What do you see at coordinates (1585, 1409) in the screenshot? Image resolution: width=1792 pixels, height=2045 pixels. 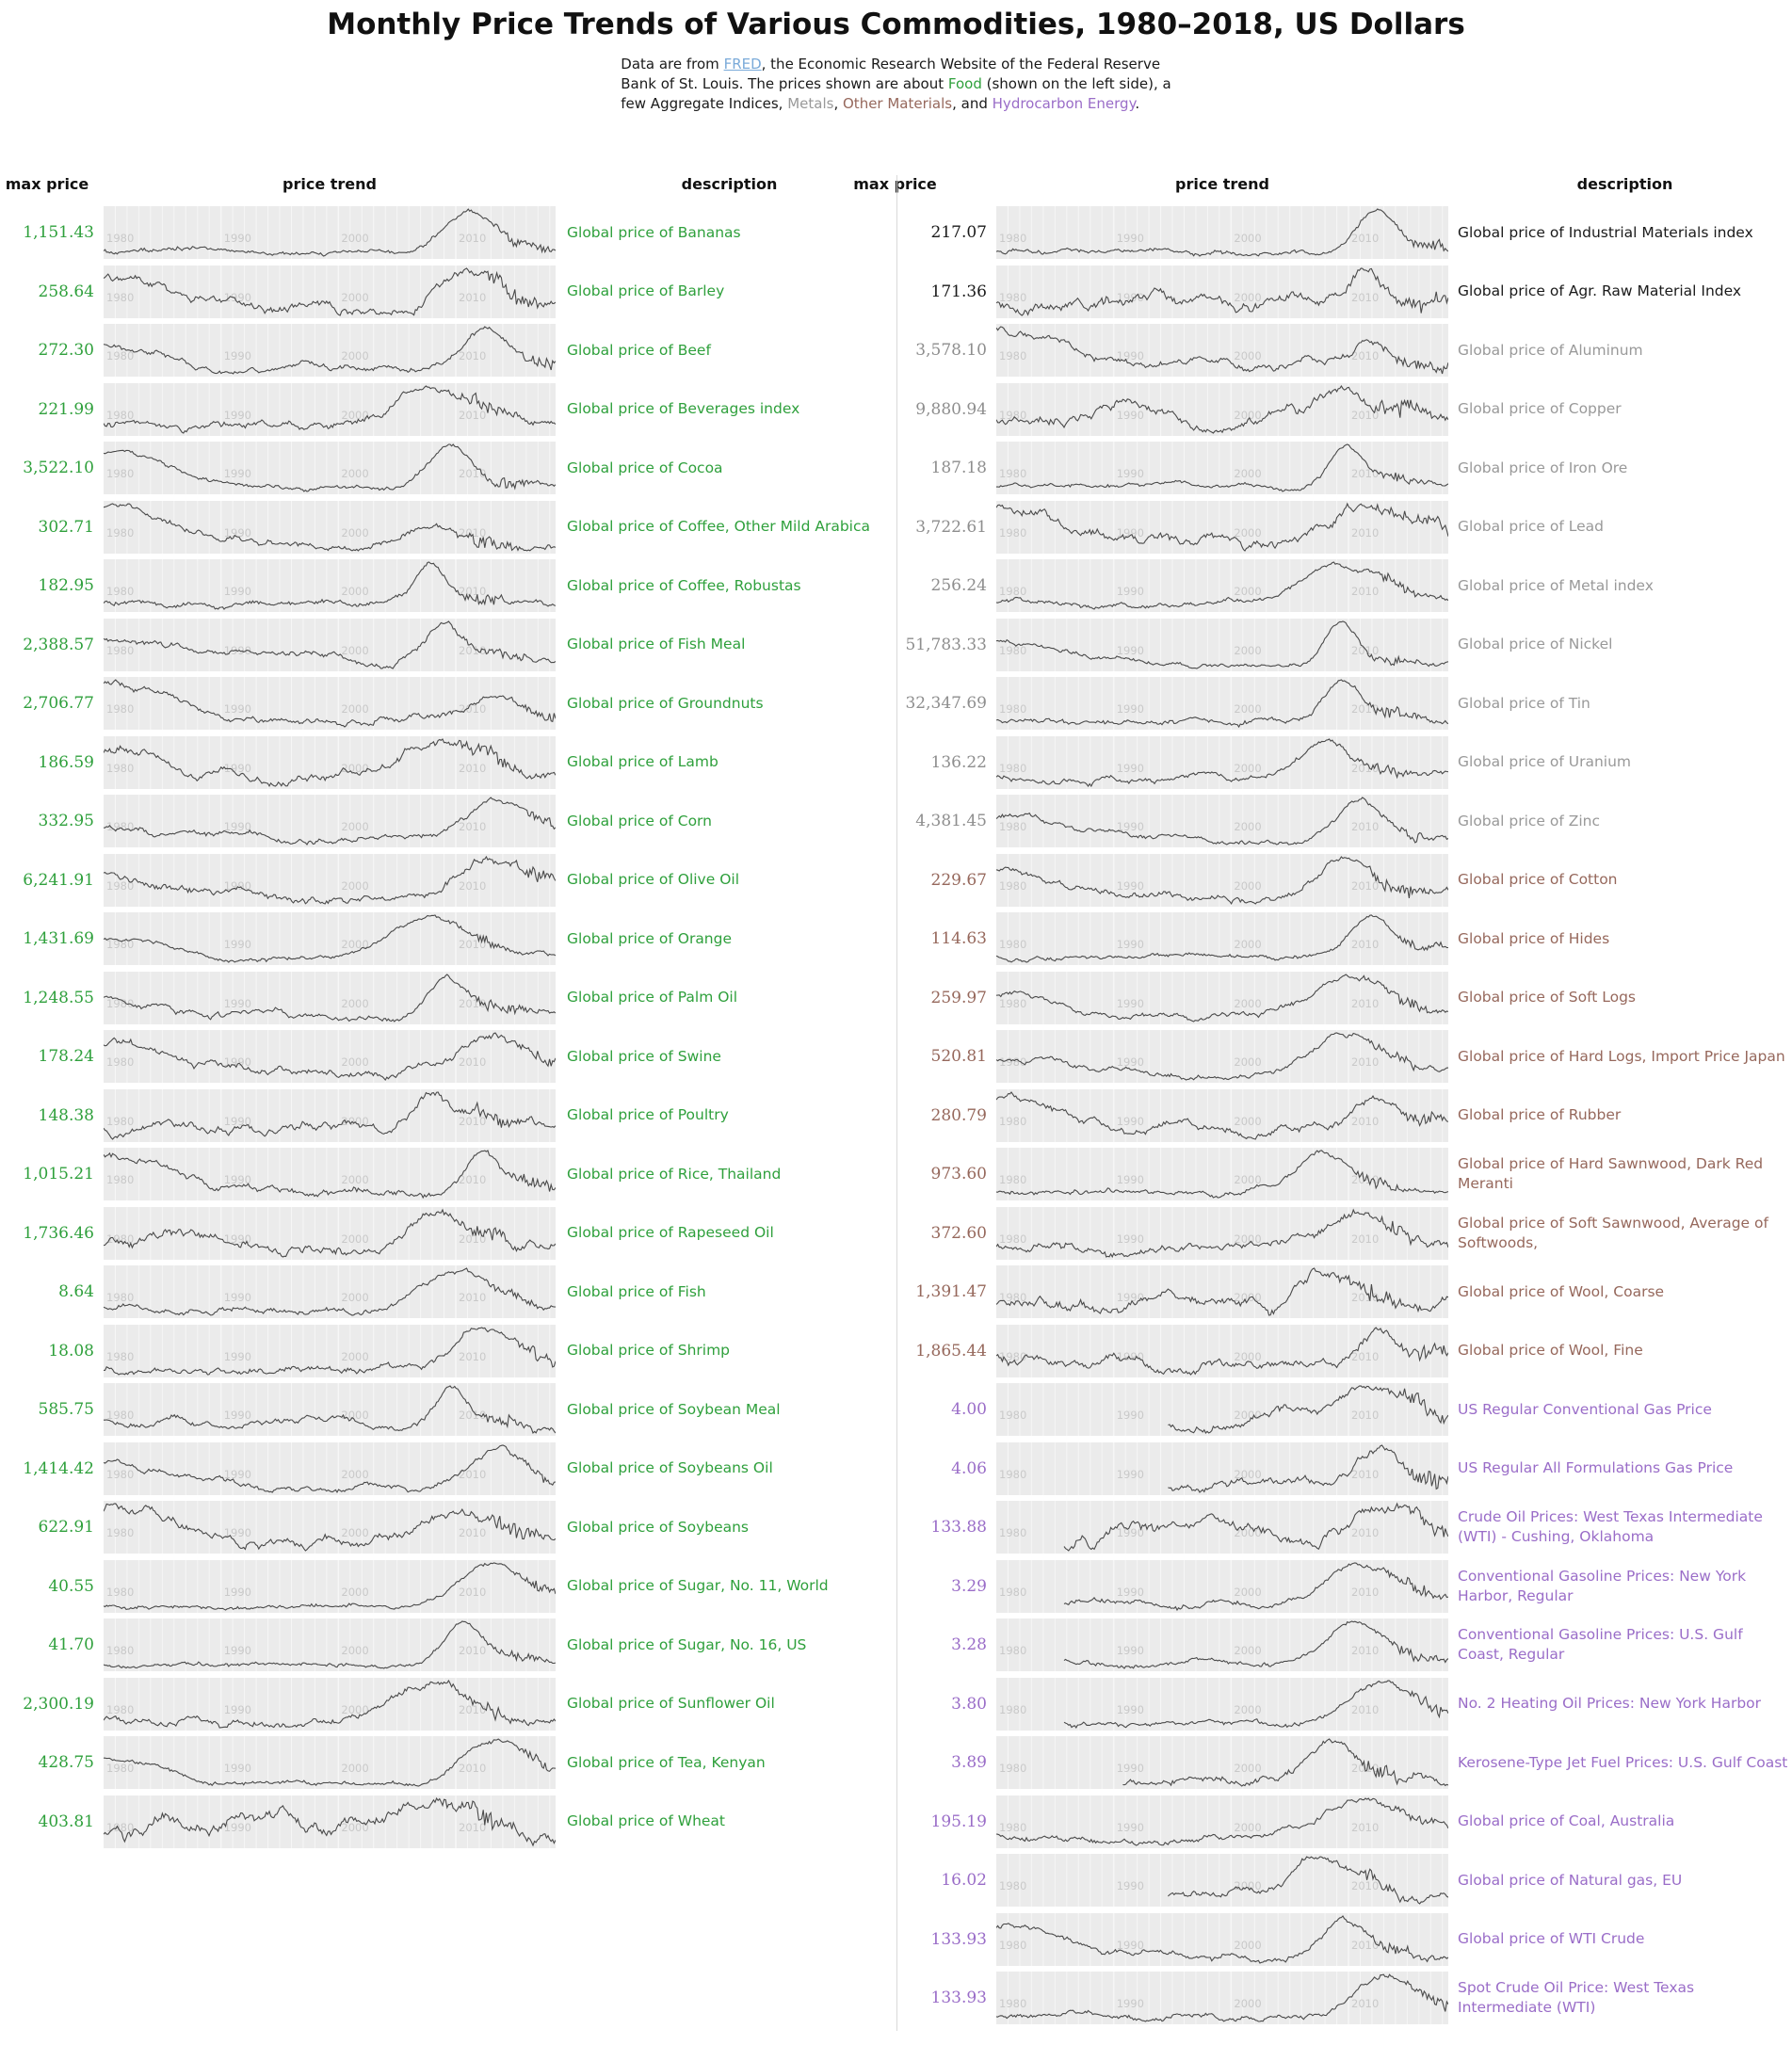 I see `commodity-description: US Regular Conventional Gas Price` at bounding box center [1585, 1409].